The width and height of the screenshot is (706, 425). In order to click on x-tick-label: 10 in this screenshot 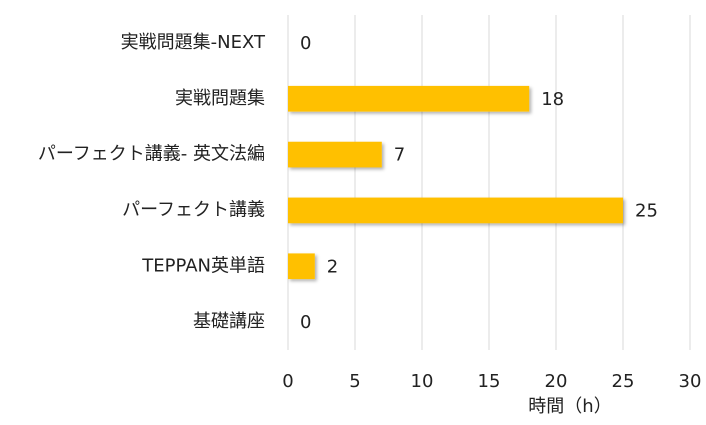, I will do `click(422, 381)`.